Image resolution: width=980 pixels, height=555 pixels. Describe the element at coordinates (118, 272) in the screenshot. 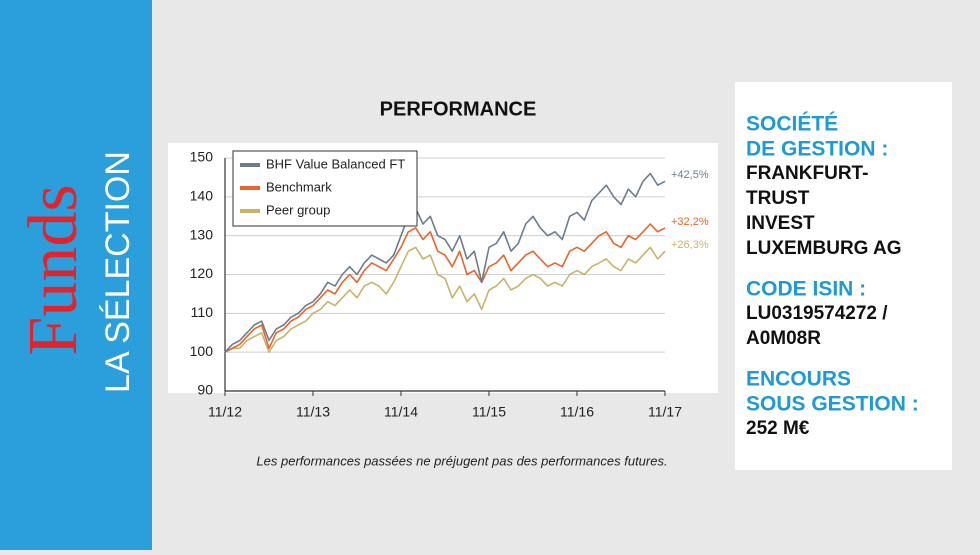

I see `sidebar-subtitle: LA SÉLECTION` at that location.